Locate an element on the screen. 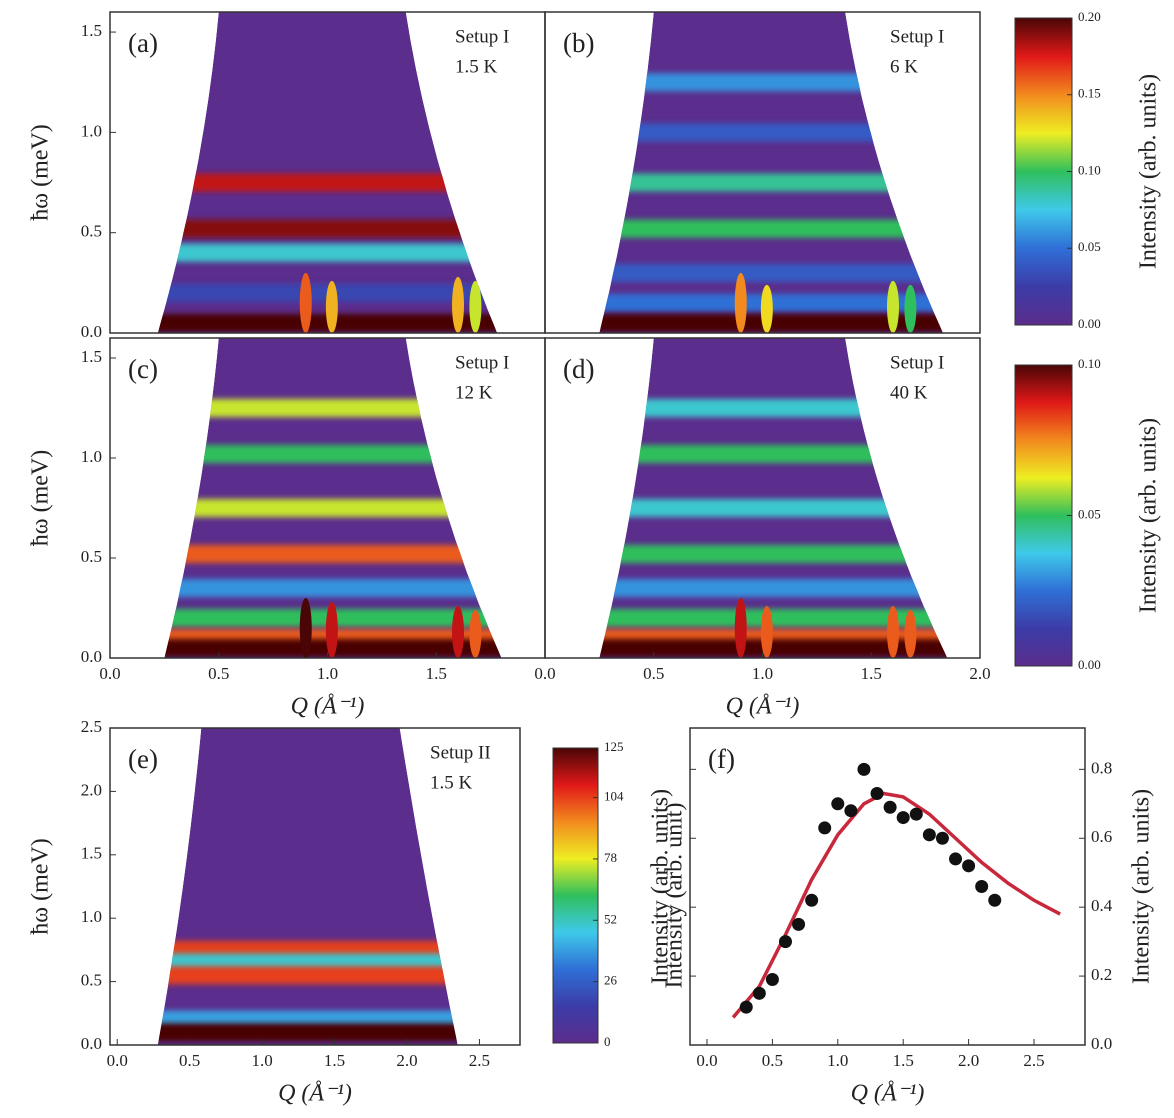 Image resolution: width=1174 pixels, height=1118 pixels. x-tick-label: 2.5 is located at coordinates (1033, 1060).